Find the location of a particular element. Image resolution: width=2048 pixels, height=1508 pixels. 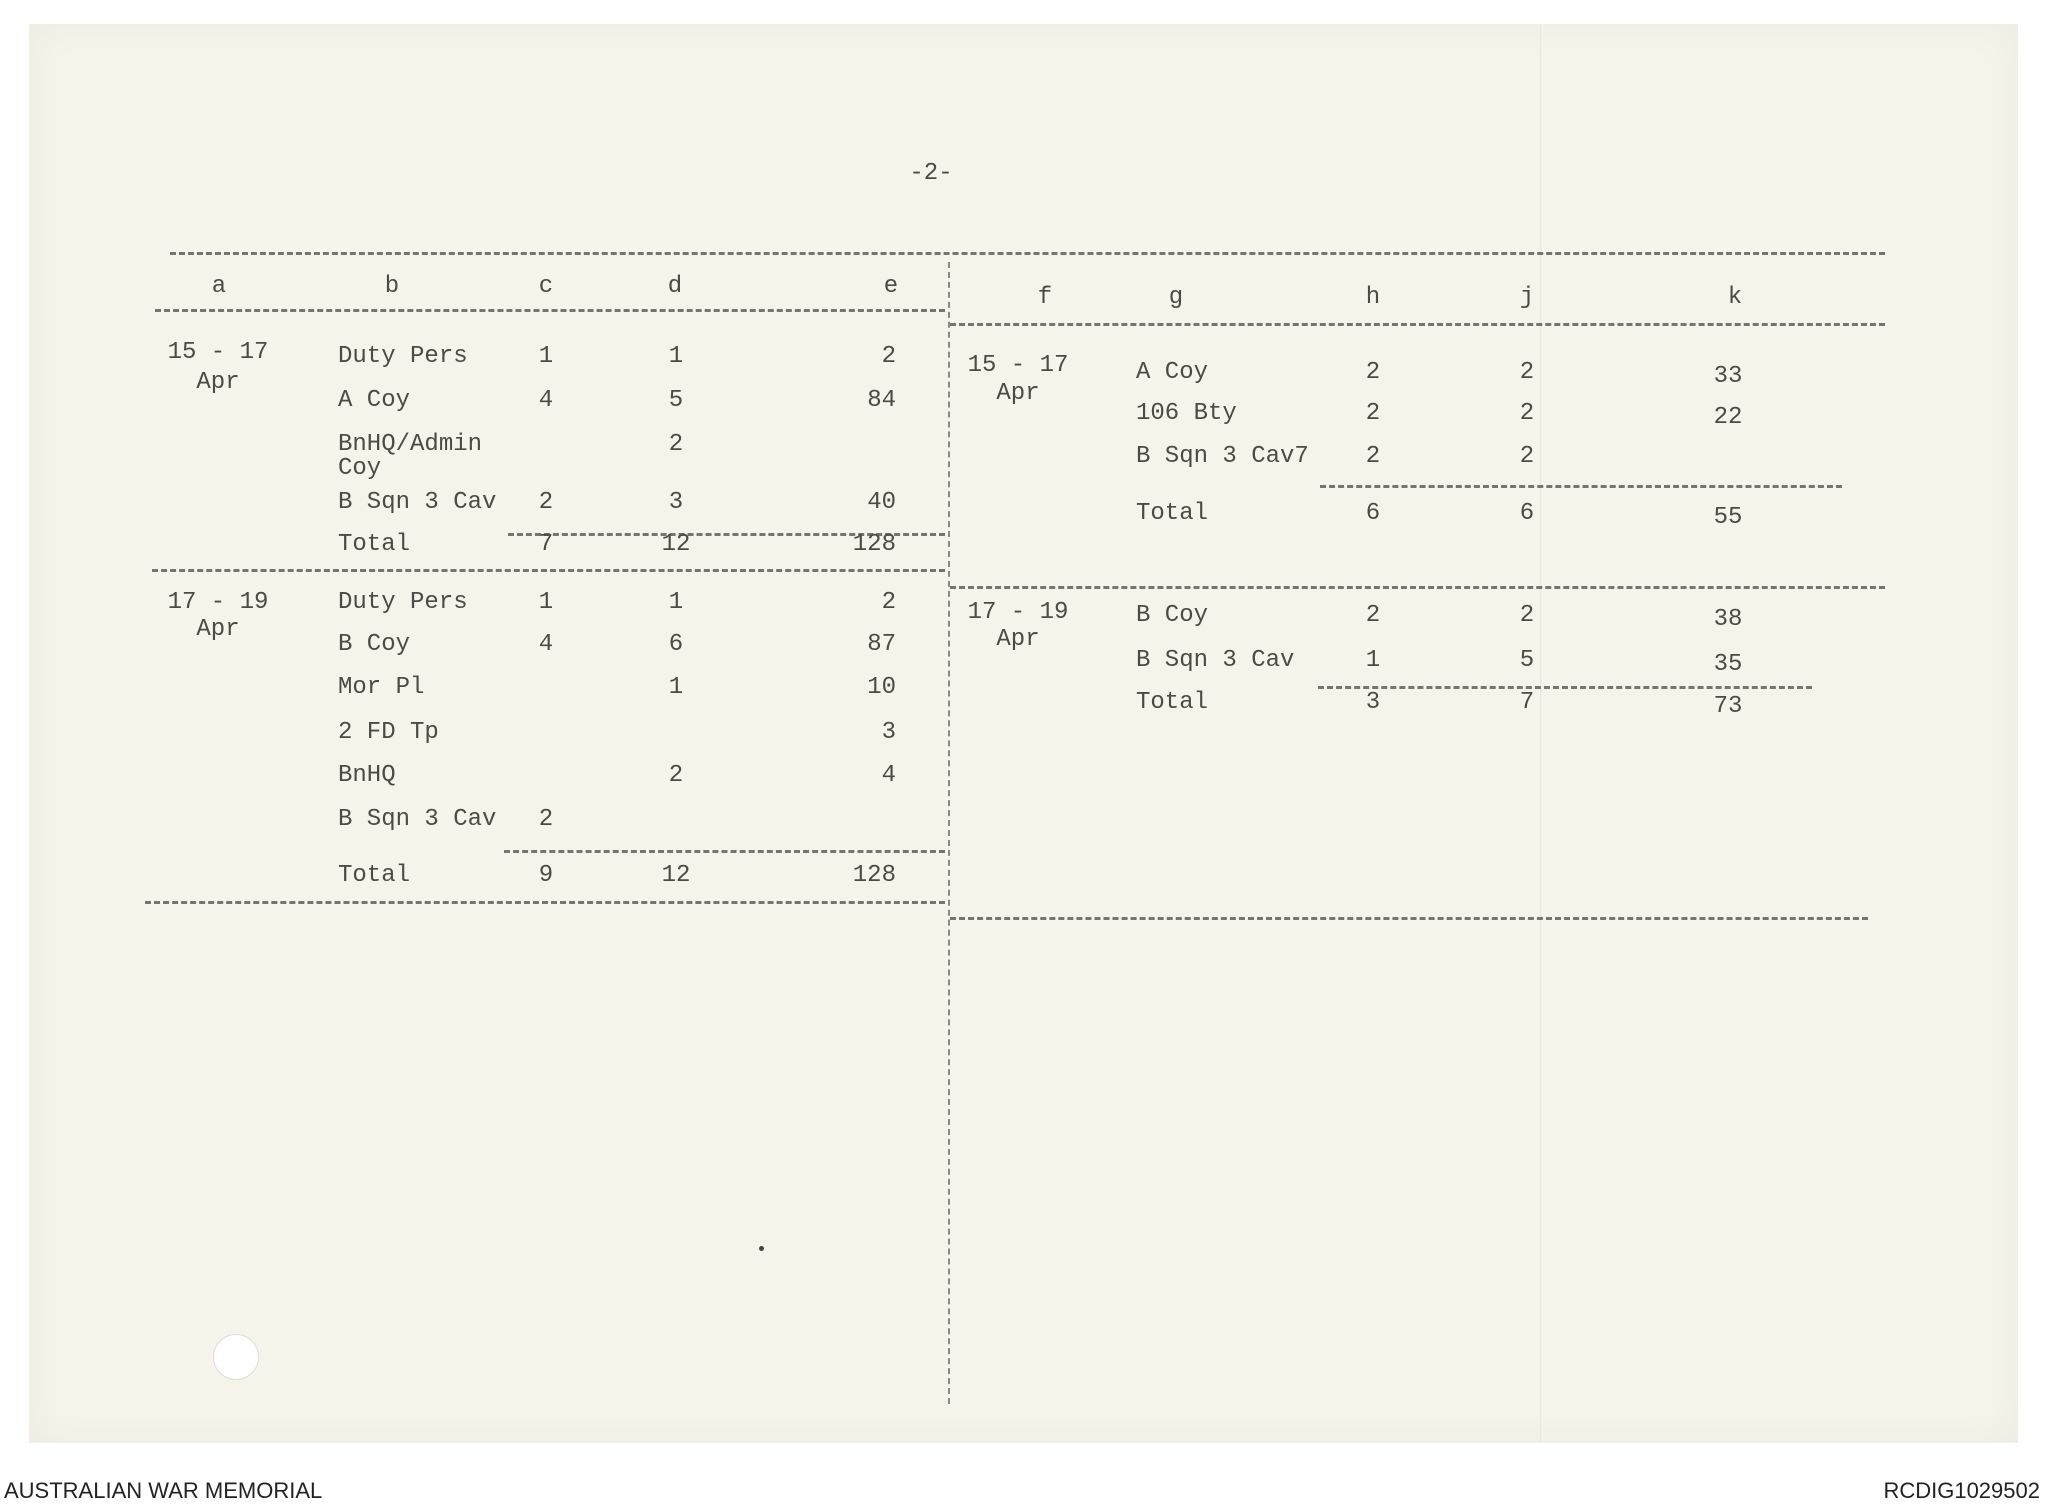

paper-fold is located at coordinates (1541, 733).